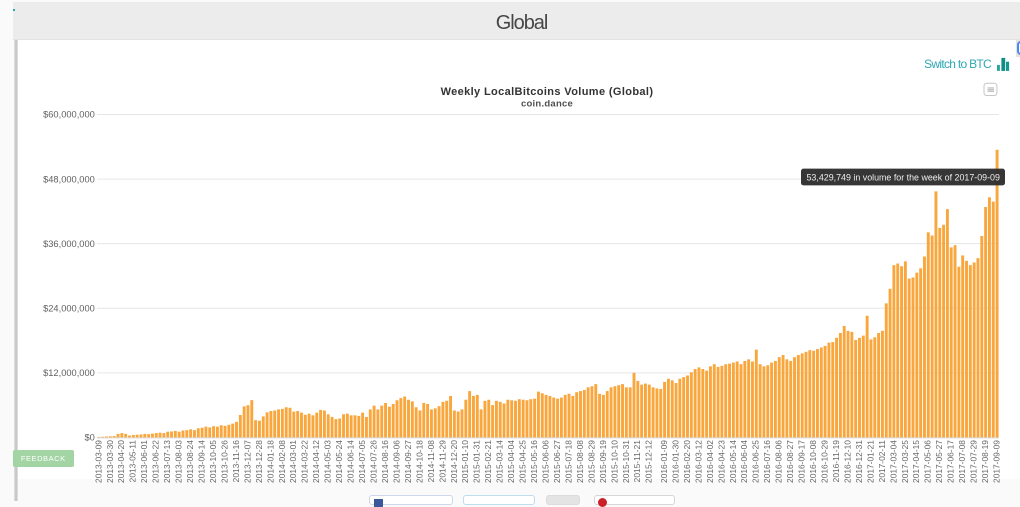 This screenshot has width=1020, height=507. What do you see at coordinates (870, 461) in the screenshot?
I see `svg-text: 2017-01-21` at bounding box center [870, 461].